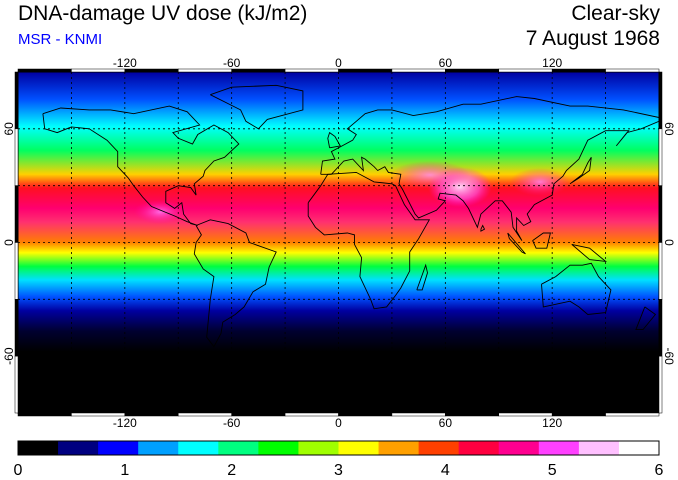 The height and width of the screenshot is (480, 678). I want to click on colorbar-tick-label: 6, so click(659, 470).